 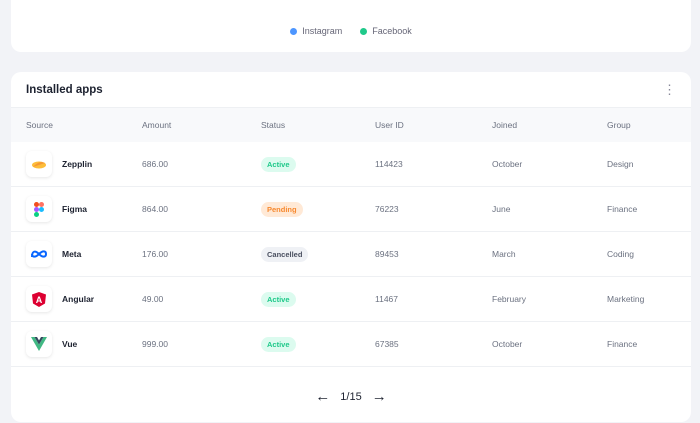 I want to click on user-id: 11467, so click(x=387, y=299).